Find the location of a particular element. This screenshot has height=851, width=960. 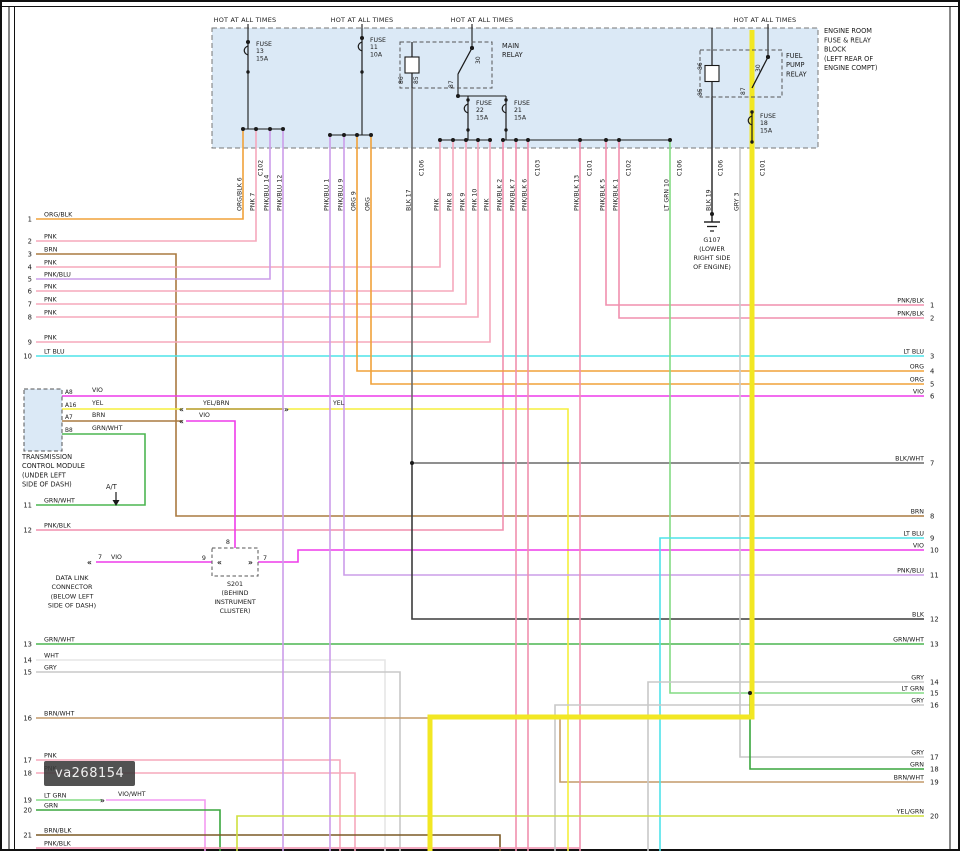

main-relay-pin: 86 is located at coordinates (401, 80).